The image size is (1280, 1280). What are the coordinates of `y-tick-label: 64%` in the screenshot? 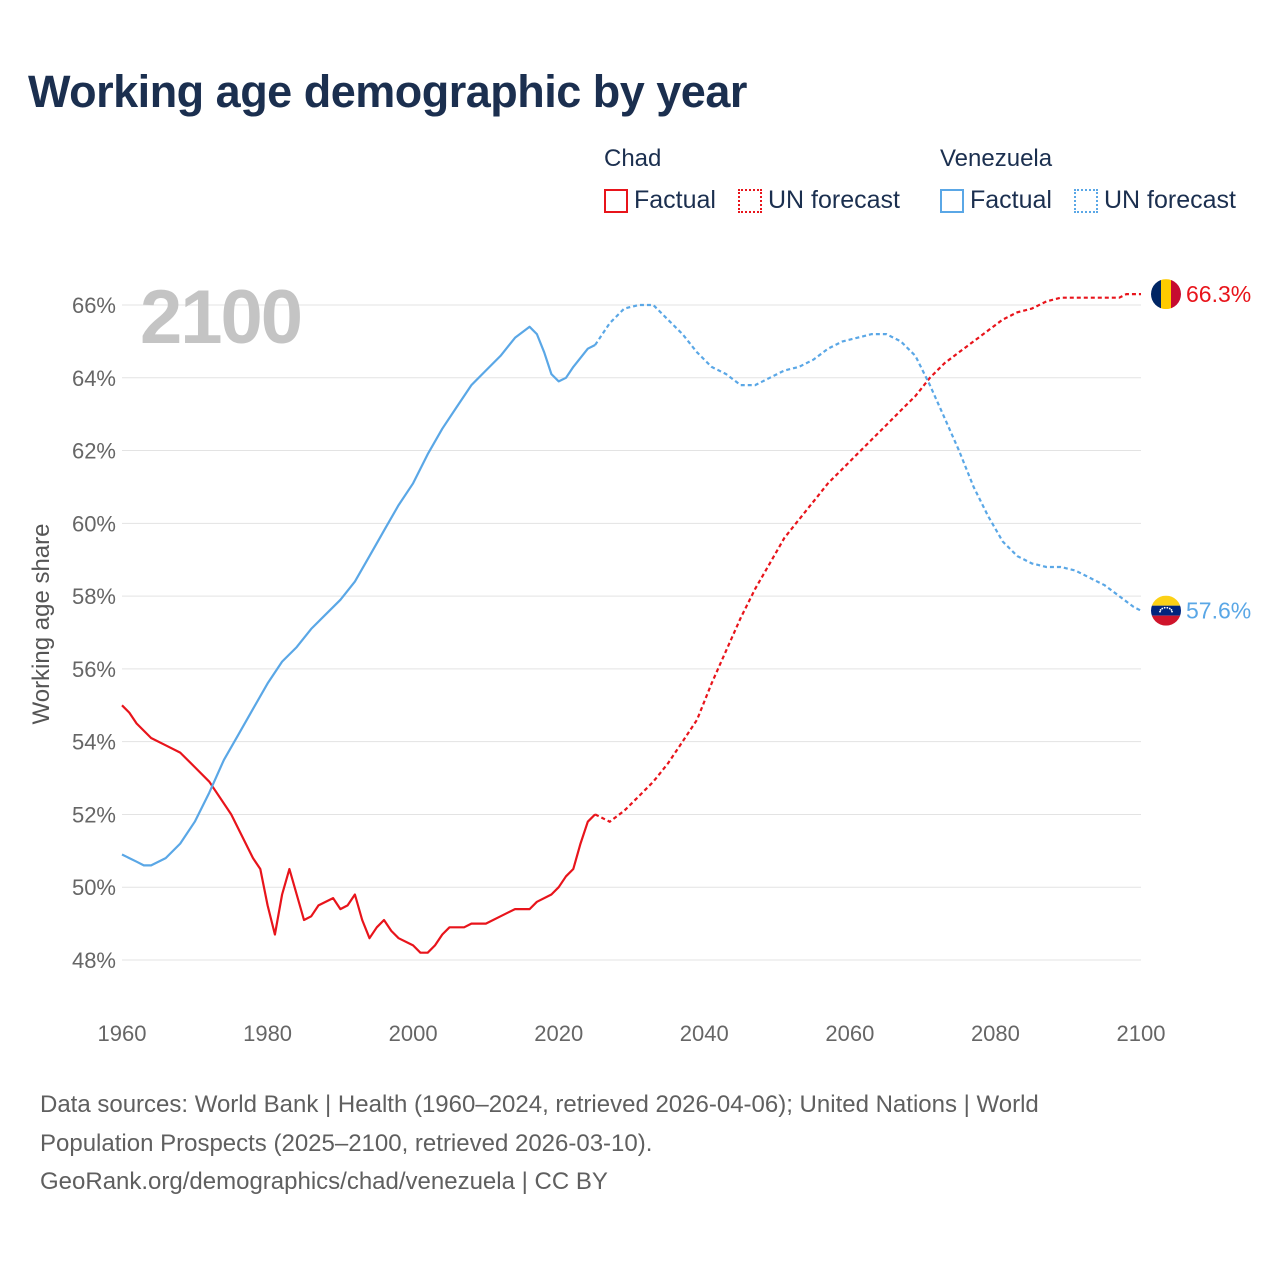 It's located at (94, 378).